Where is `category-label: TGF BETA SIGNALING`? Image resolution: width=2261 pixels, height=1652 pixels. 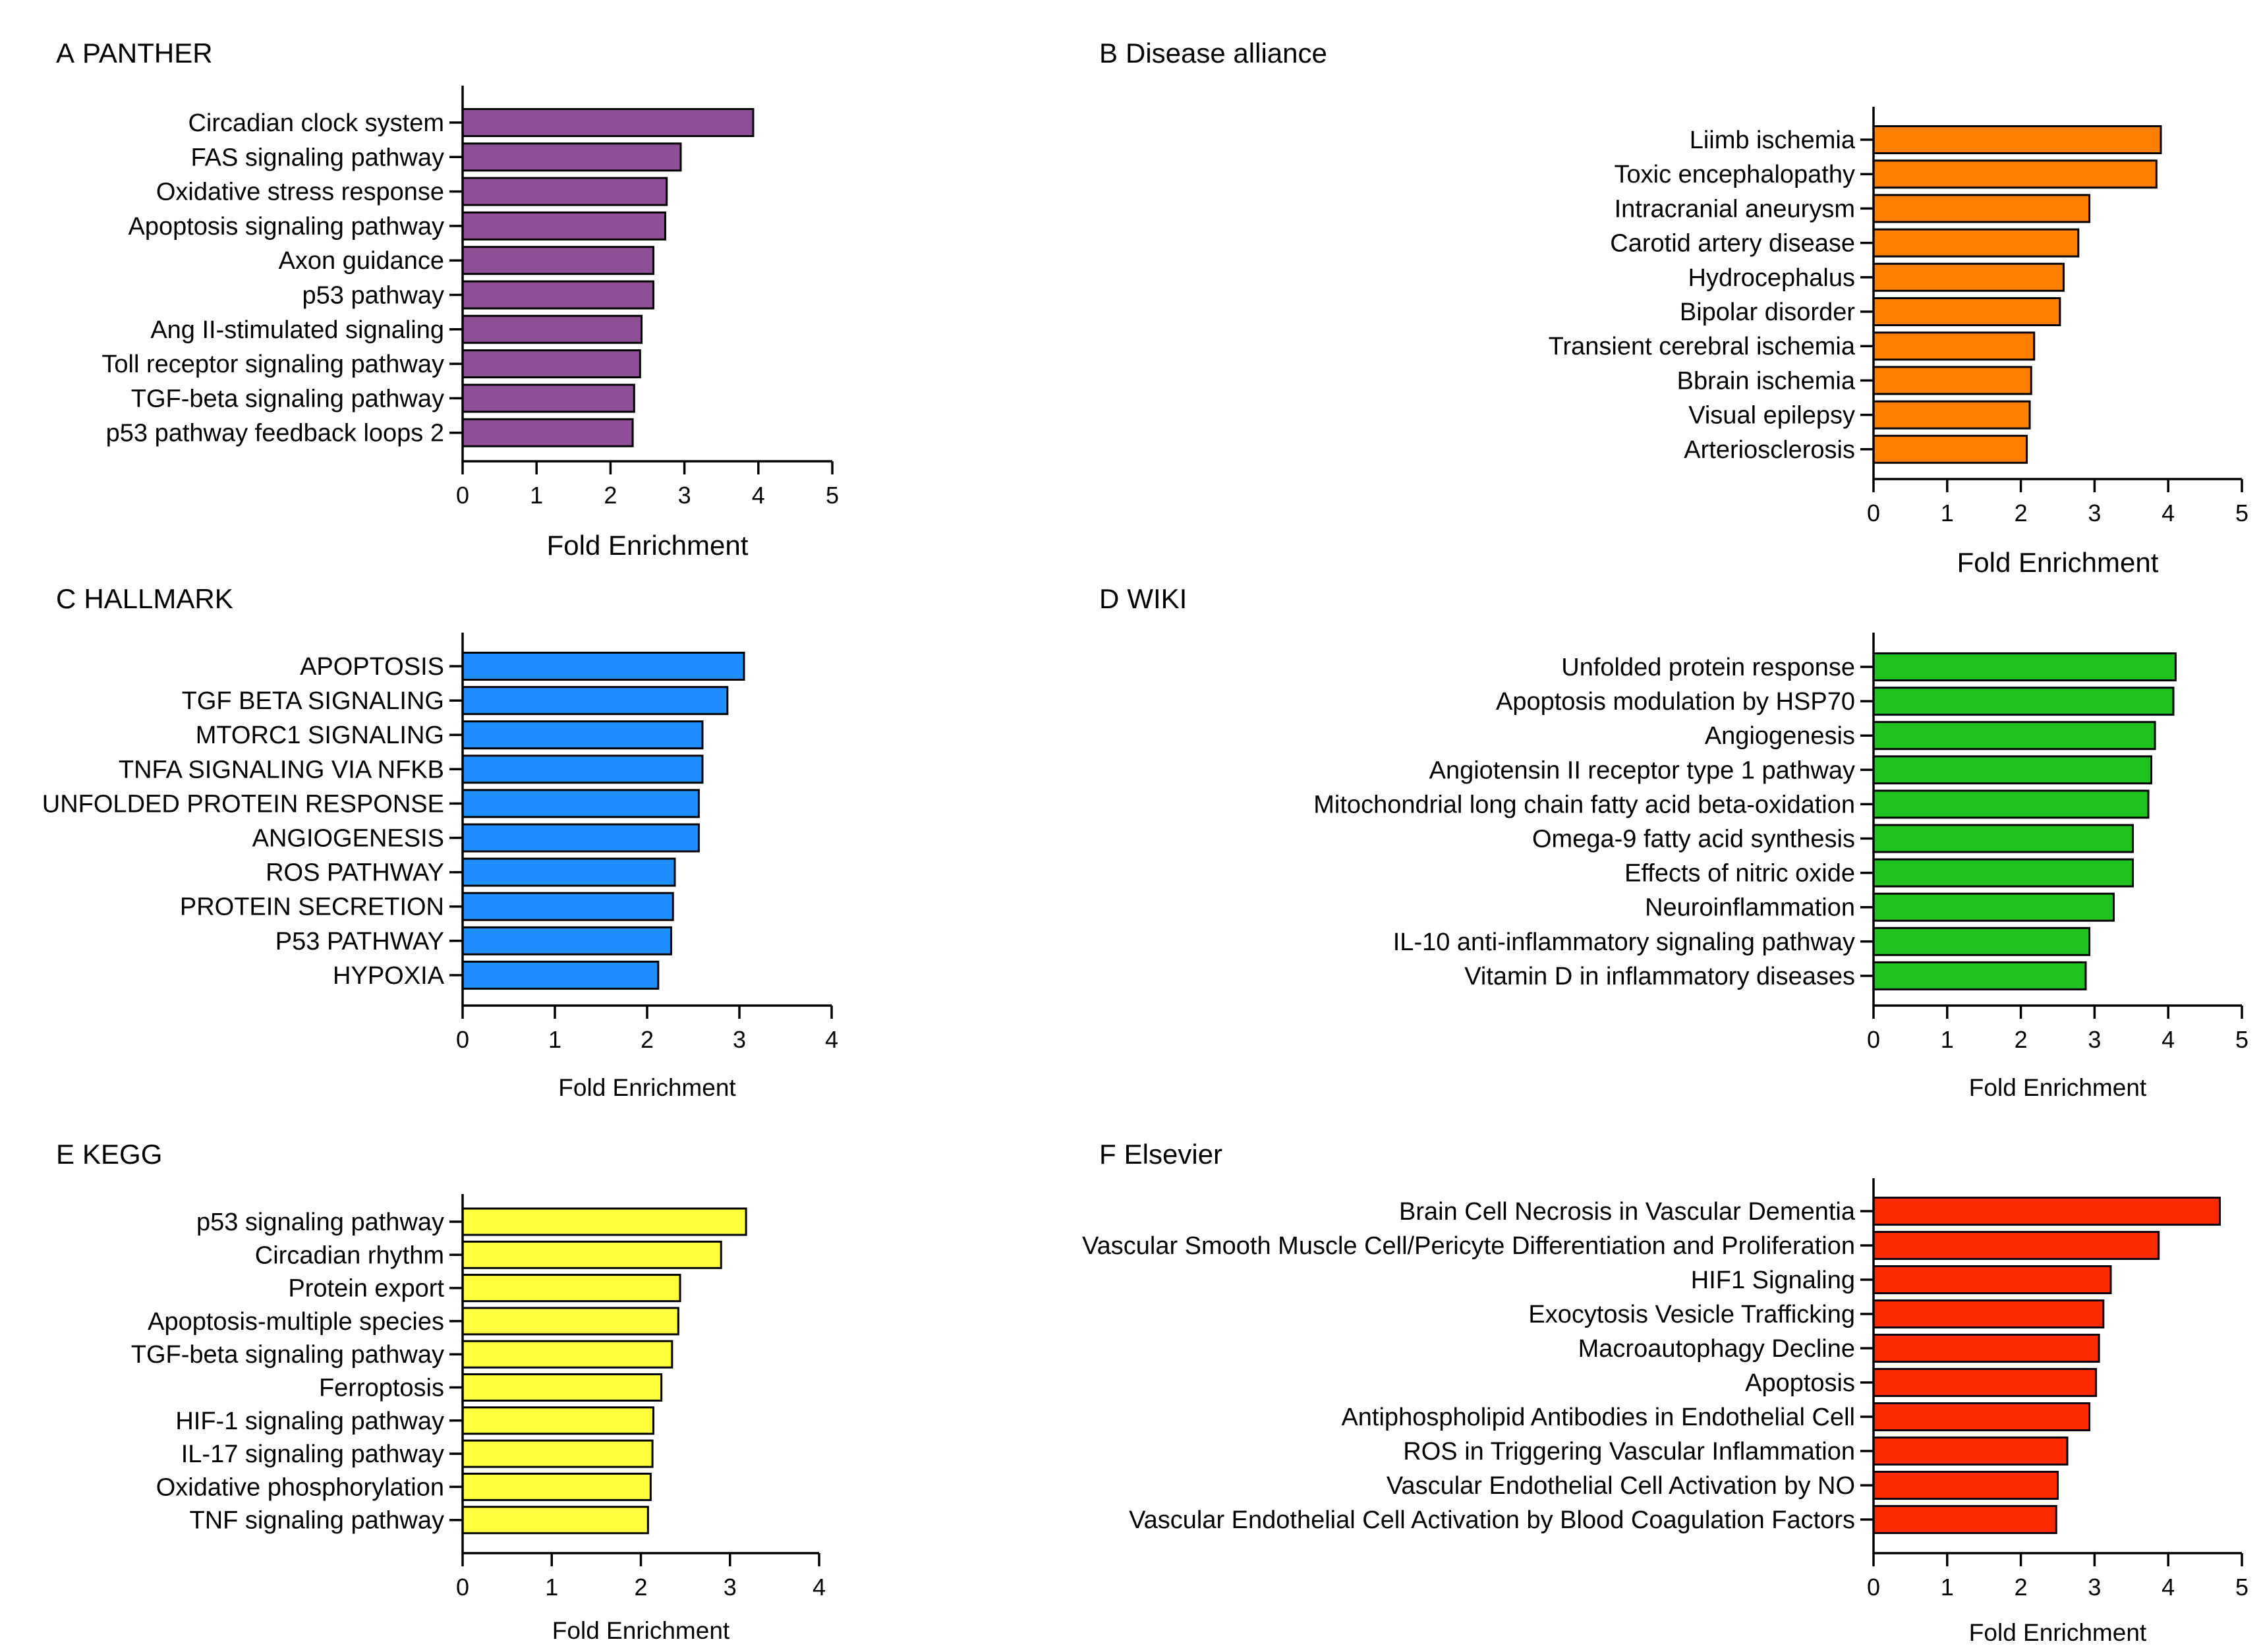
category-label: TGF BETA SIGNALING is located at coordinates (313, 701).